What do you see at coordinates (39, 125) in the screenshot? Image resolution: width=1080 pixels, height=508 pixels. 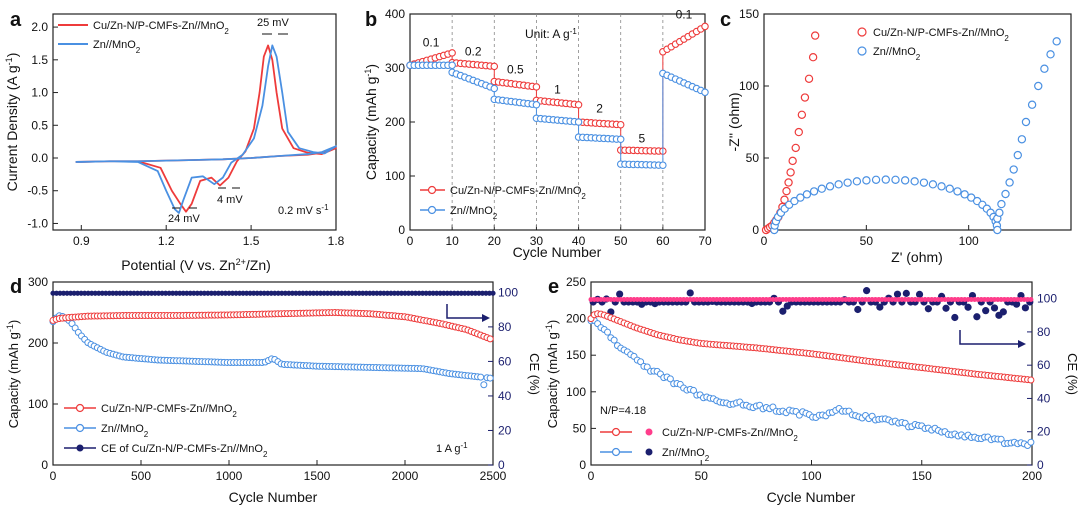 I see `y-tick-label: 0.5` at bounding box center [39, 125].